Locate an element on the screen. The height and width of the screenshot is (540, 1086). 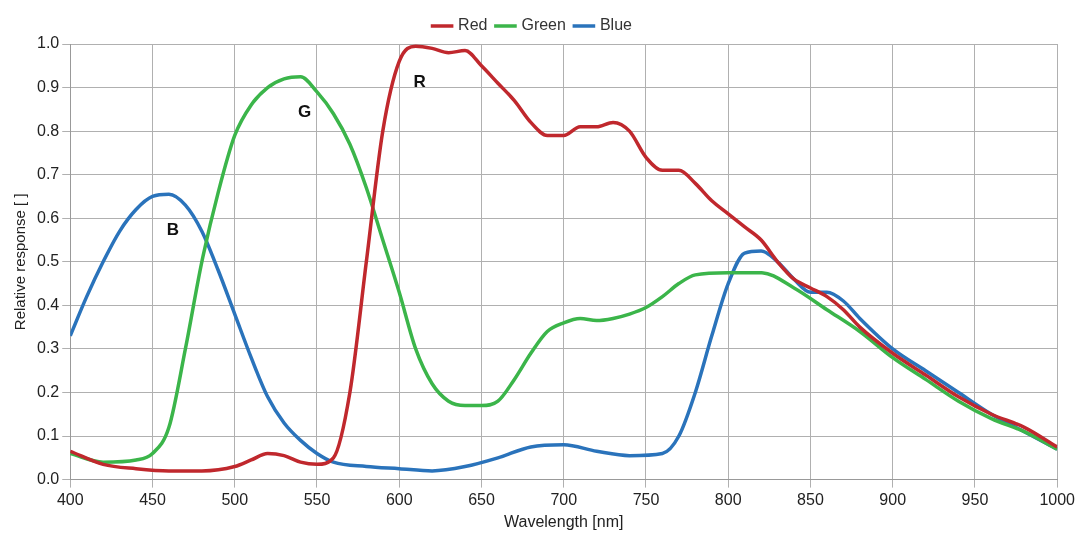
y-tick-label: 0.8 is located at coordinates (48, 130).